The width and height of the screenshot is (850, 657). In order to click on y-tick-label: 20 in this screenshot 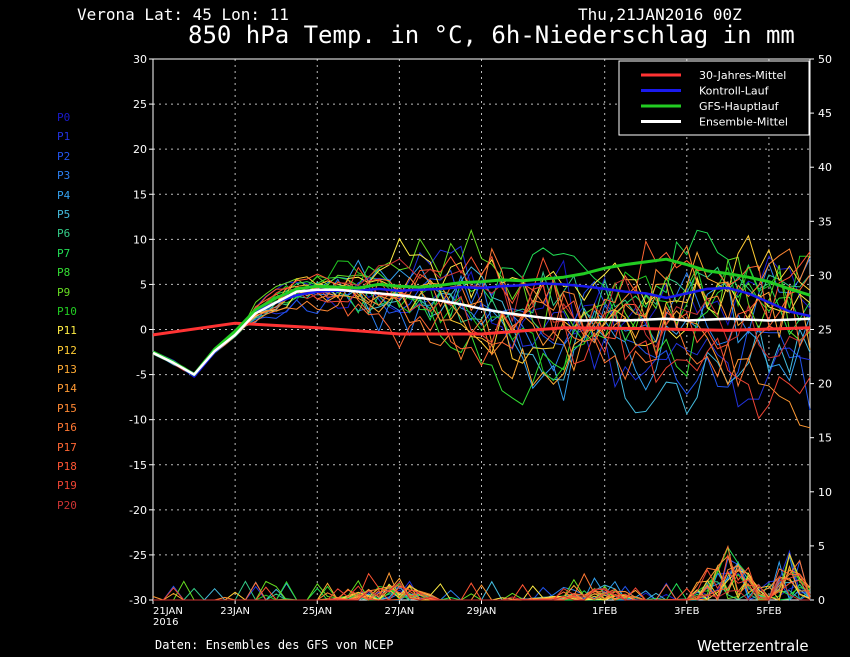, I will do `click(140, 149)`.